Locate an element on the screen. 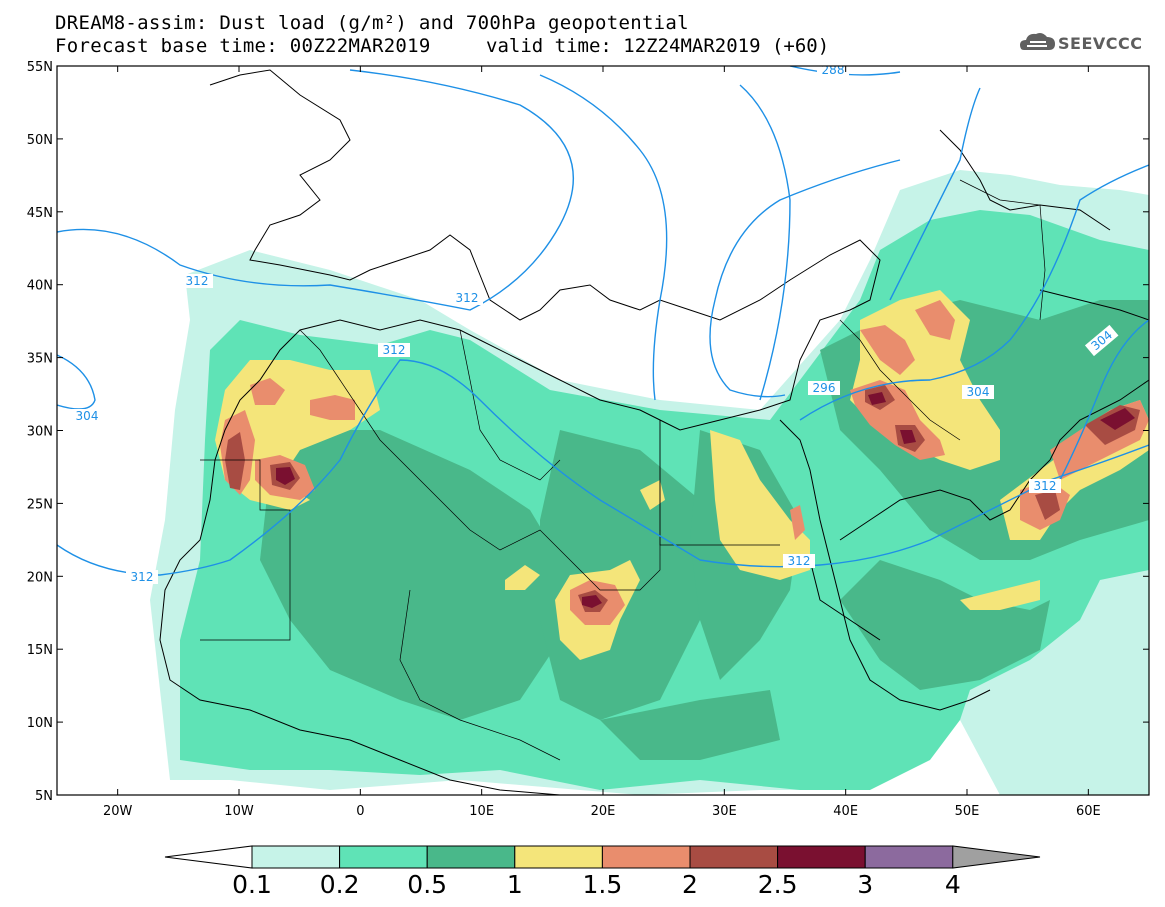 This screenshot has height=907, width=1165. colorbar-level-label: 2.5 is located at coordinates (777, 884).